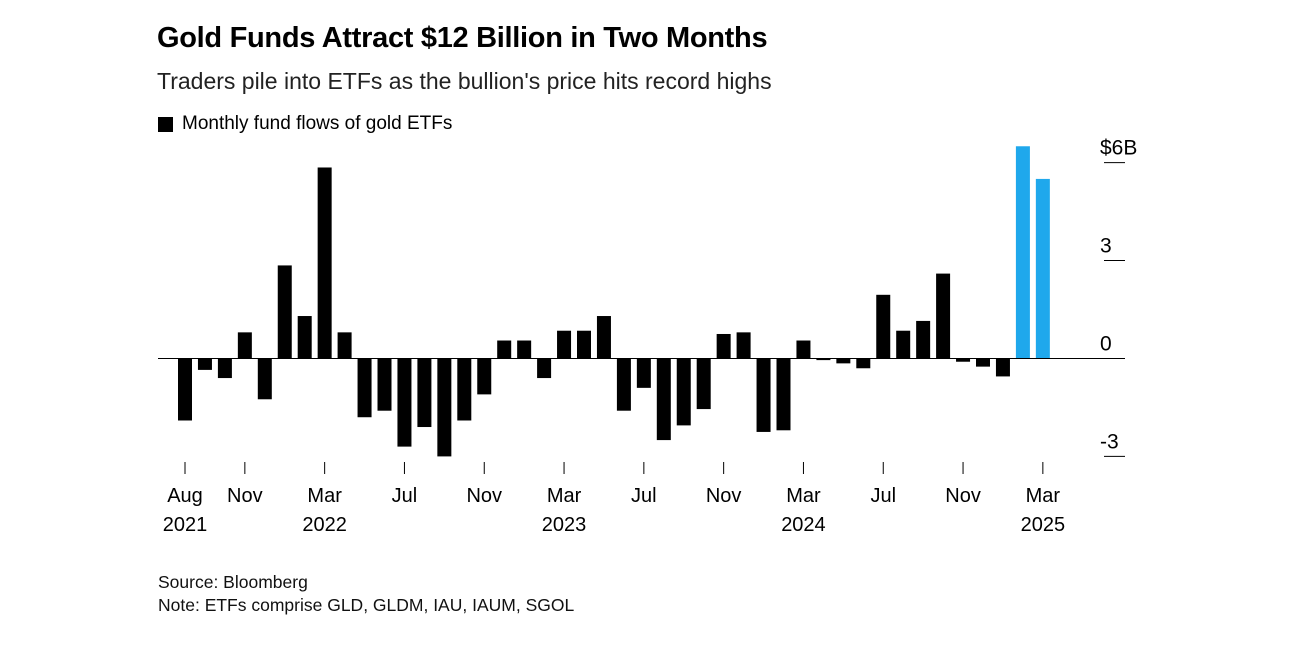 Image resolution: width=1312 pixels, height=650 pixels. What do you see at coordinates (324, 263) in the screenshot?
I see `bar-mar-2022` at bounding box center [324, 263].